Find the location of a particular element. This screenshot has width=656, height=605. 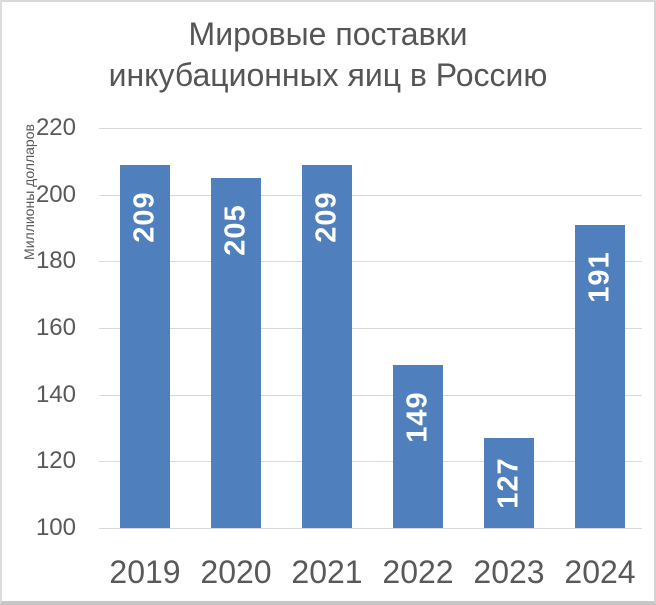

bar-2021: 209 is located at coordinates (327, 346).